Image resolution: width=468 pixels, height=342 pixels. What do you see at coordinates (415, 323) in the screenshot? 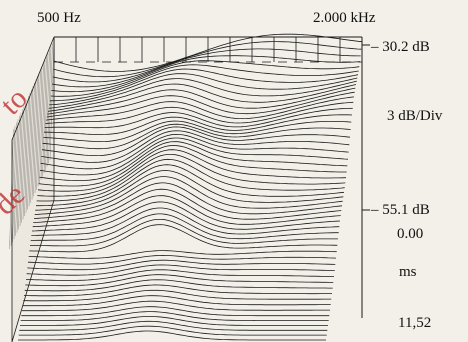
I see `time-end-label: 11,52` at bounding box center [415, 323].